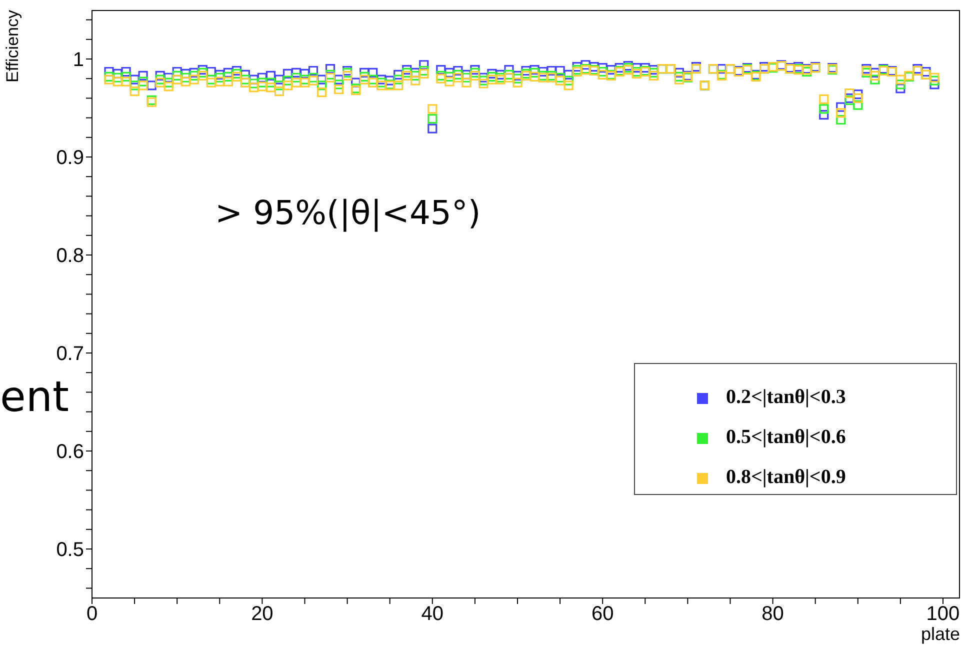 The image size is (973, 651). What do you see at coordinates (13, 46) in the screenshot?
I see `y-axis-title: Efficiency` at bounding box center [13, 46].